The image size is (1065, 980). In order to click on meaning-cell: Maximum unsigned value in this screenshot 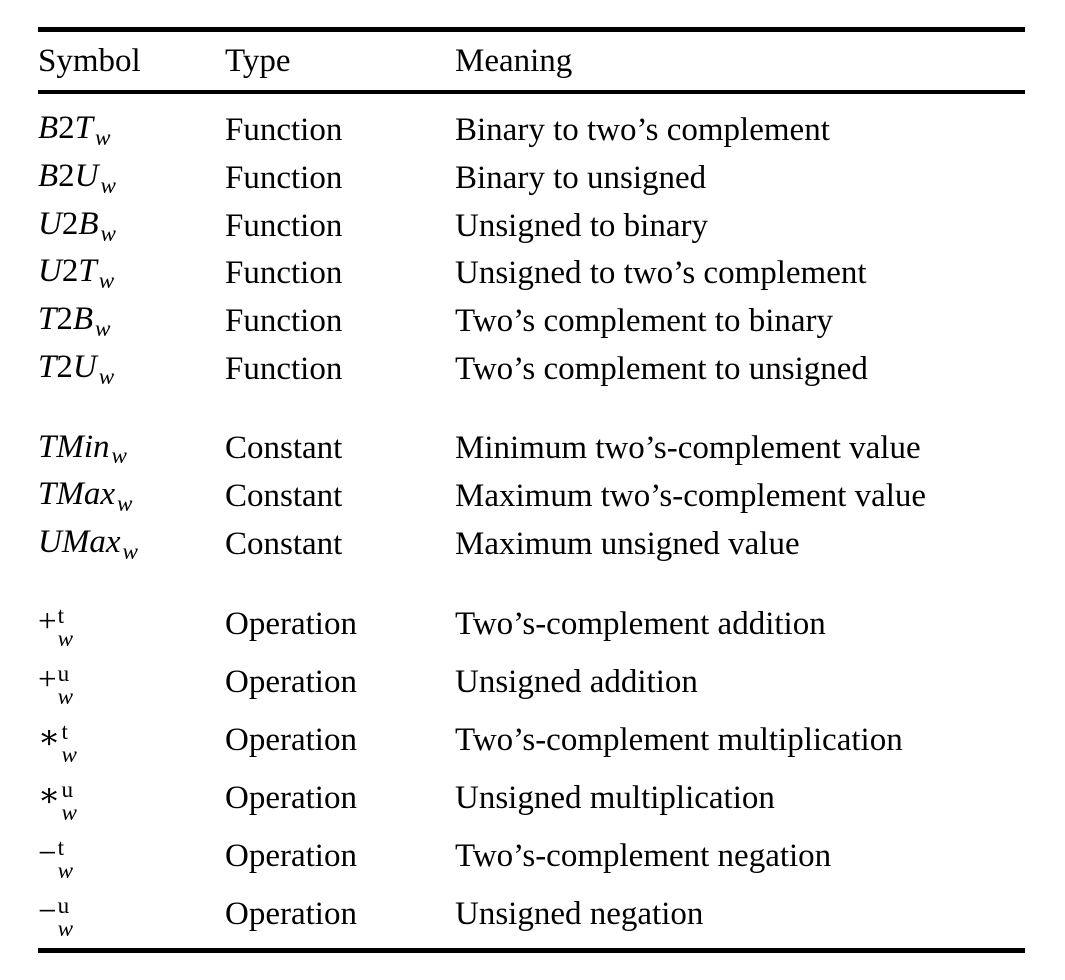, I will do `click(627, 543)`.